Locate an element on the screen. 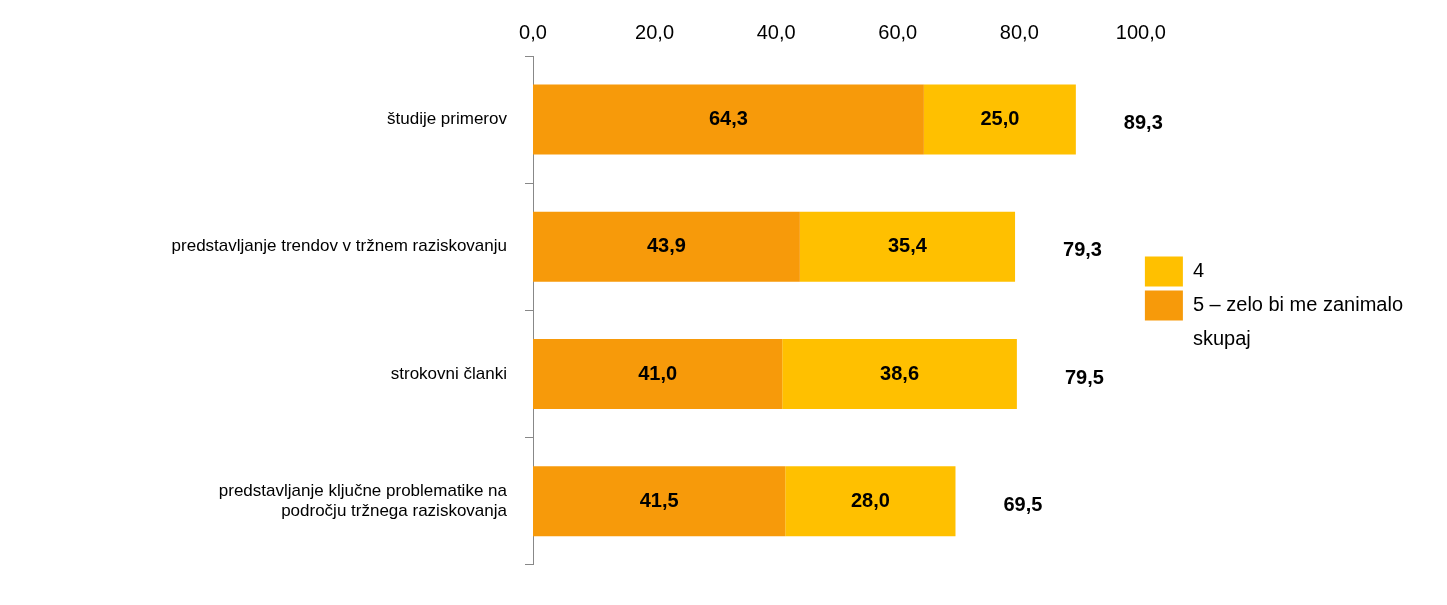  y-tick-label: predstavljanje trendov v tržnem raziskovanju is located at coordinates (339, 246).